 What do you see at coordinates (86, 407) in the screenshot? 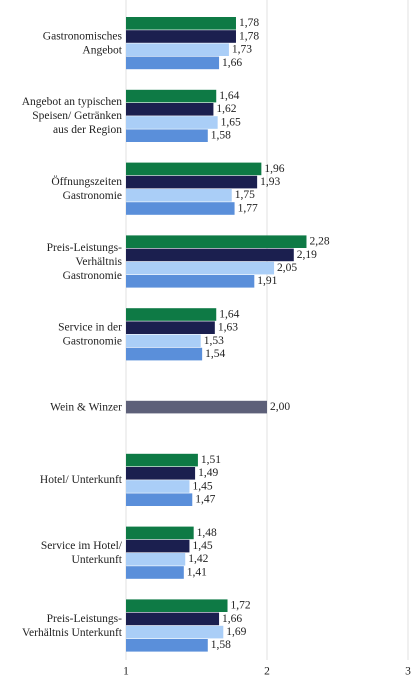
I see `category-label: Wein & Winzer` at bounding box center [86, 407].